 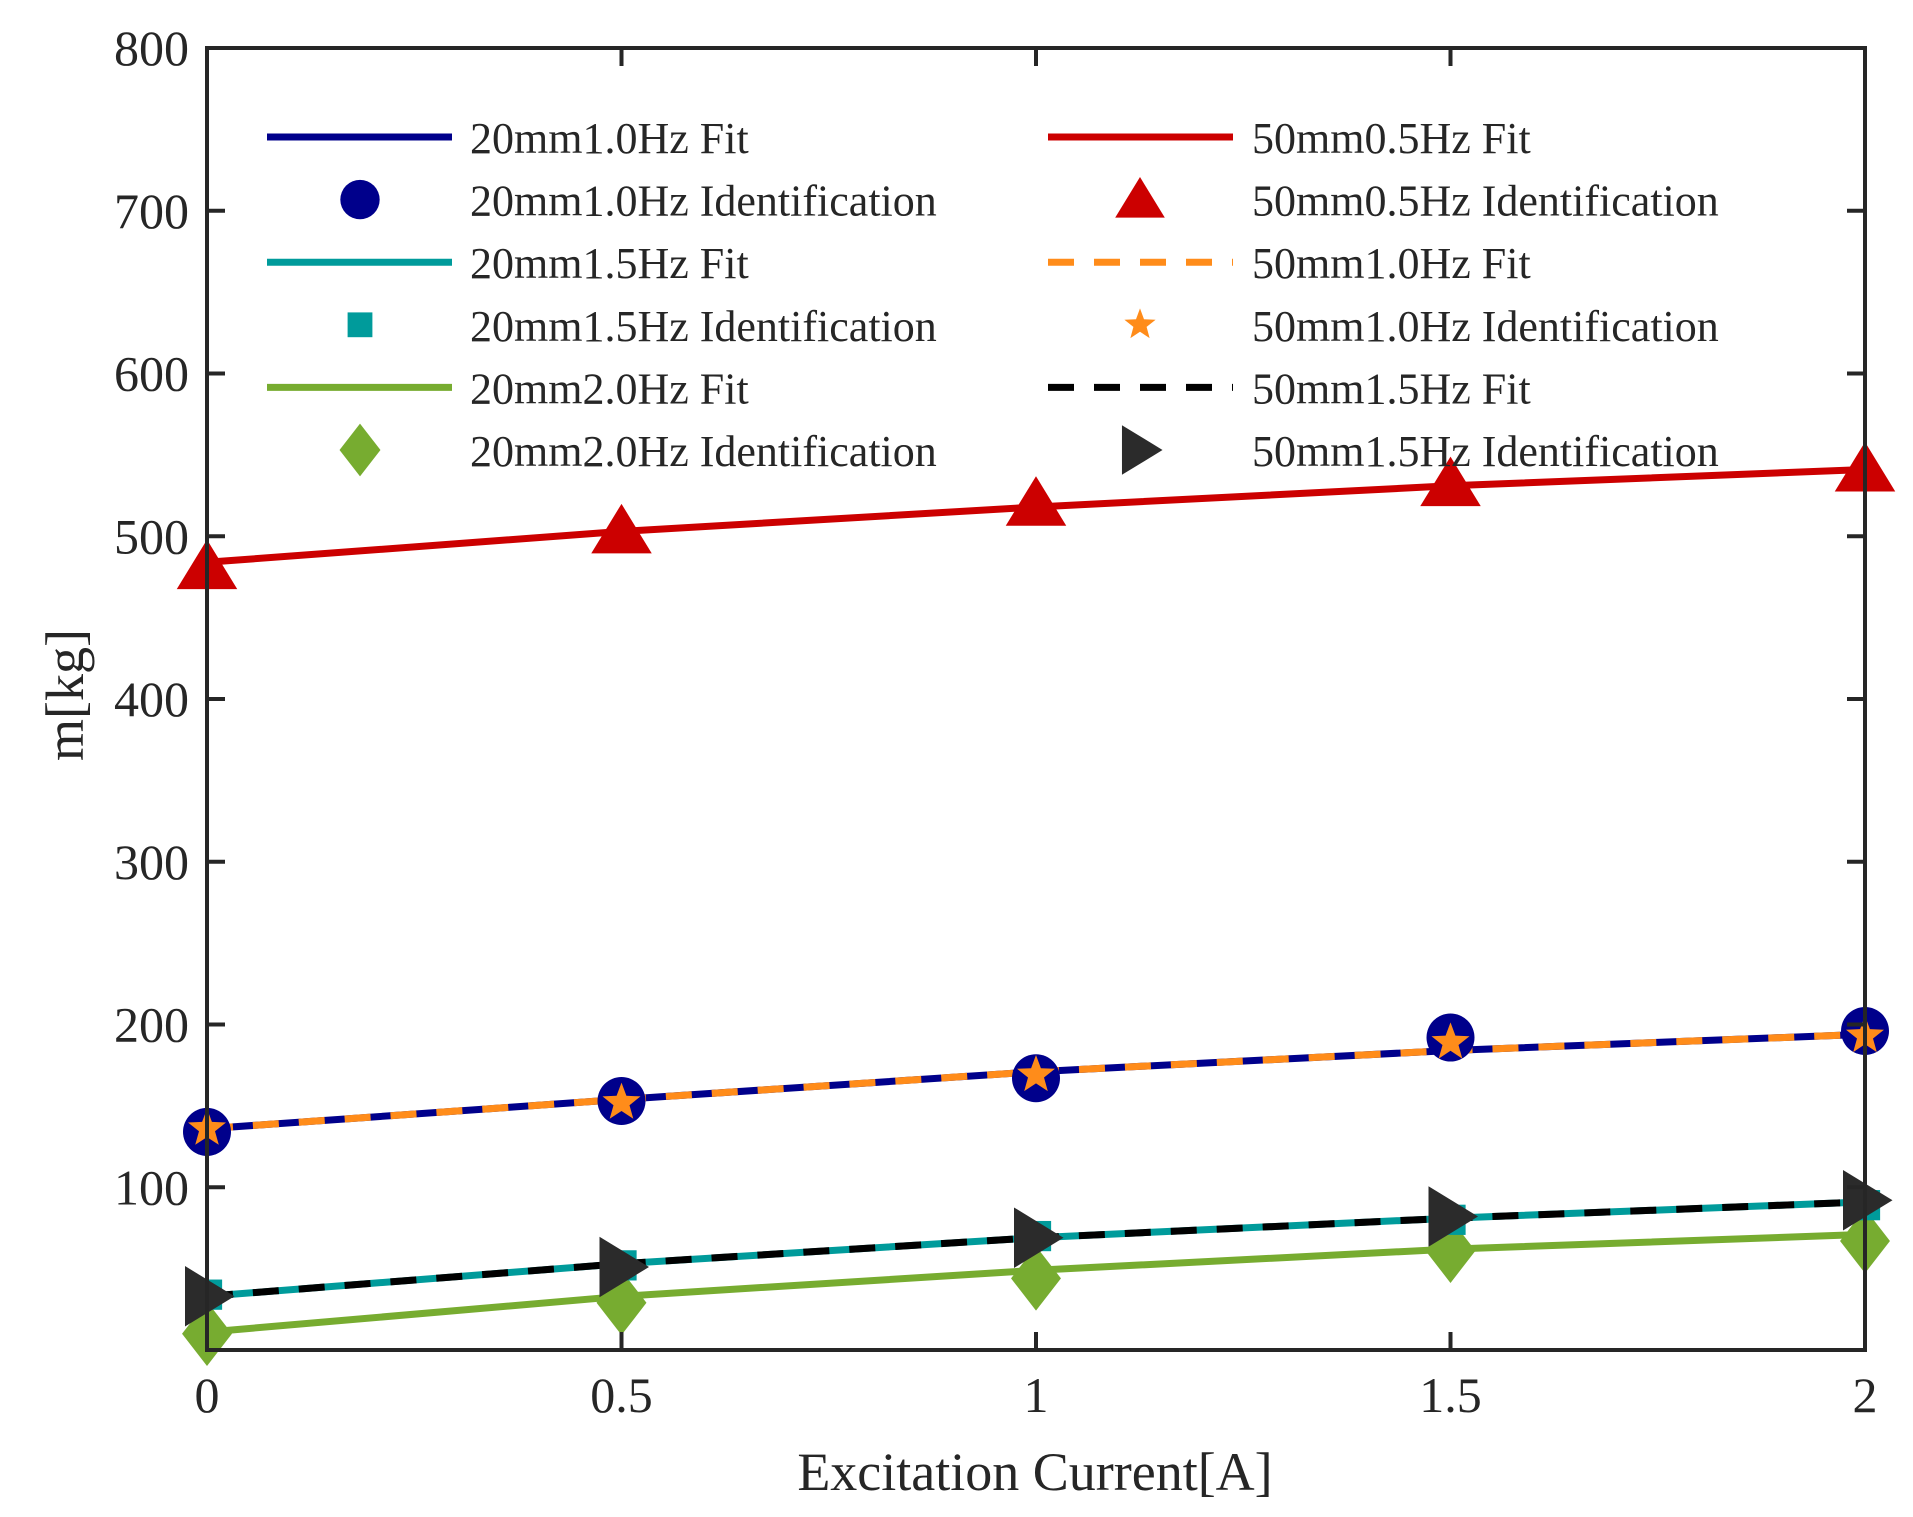 I want to click on legend-label: 50mm1.0Hz Identification, so click(x=1485, y=326).